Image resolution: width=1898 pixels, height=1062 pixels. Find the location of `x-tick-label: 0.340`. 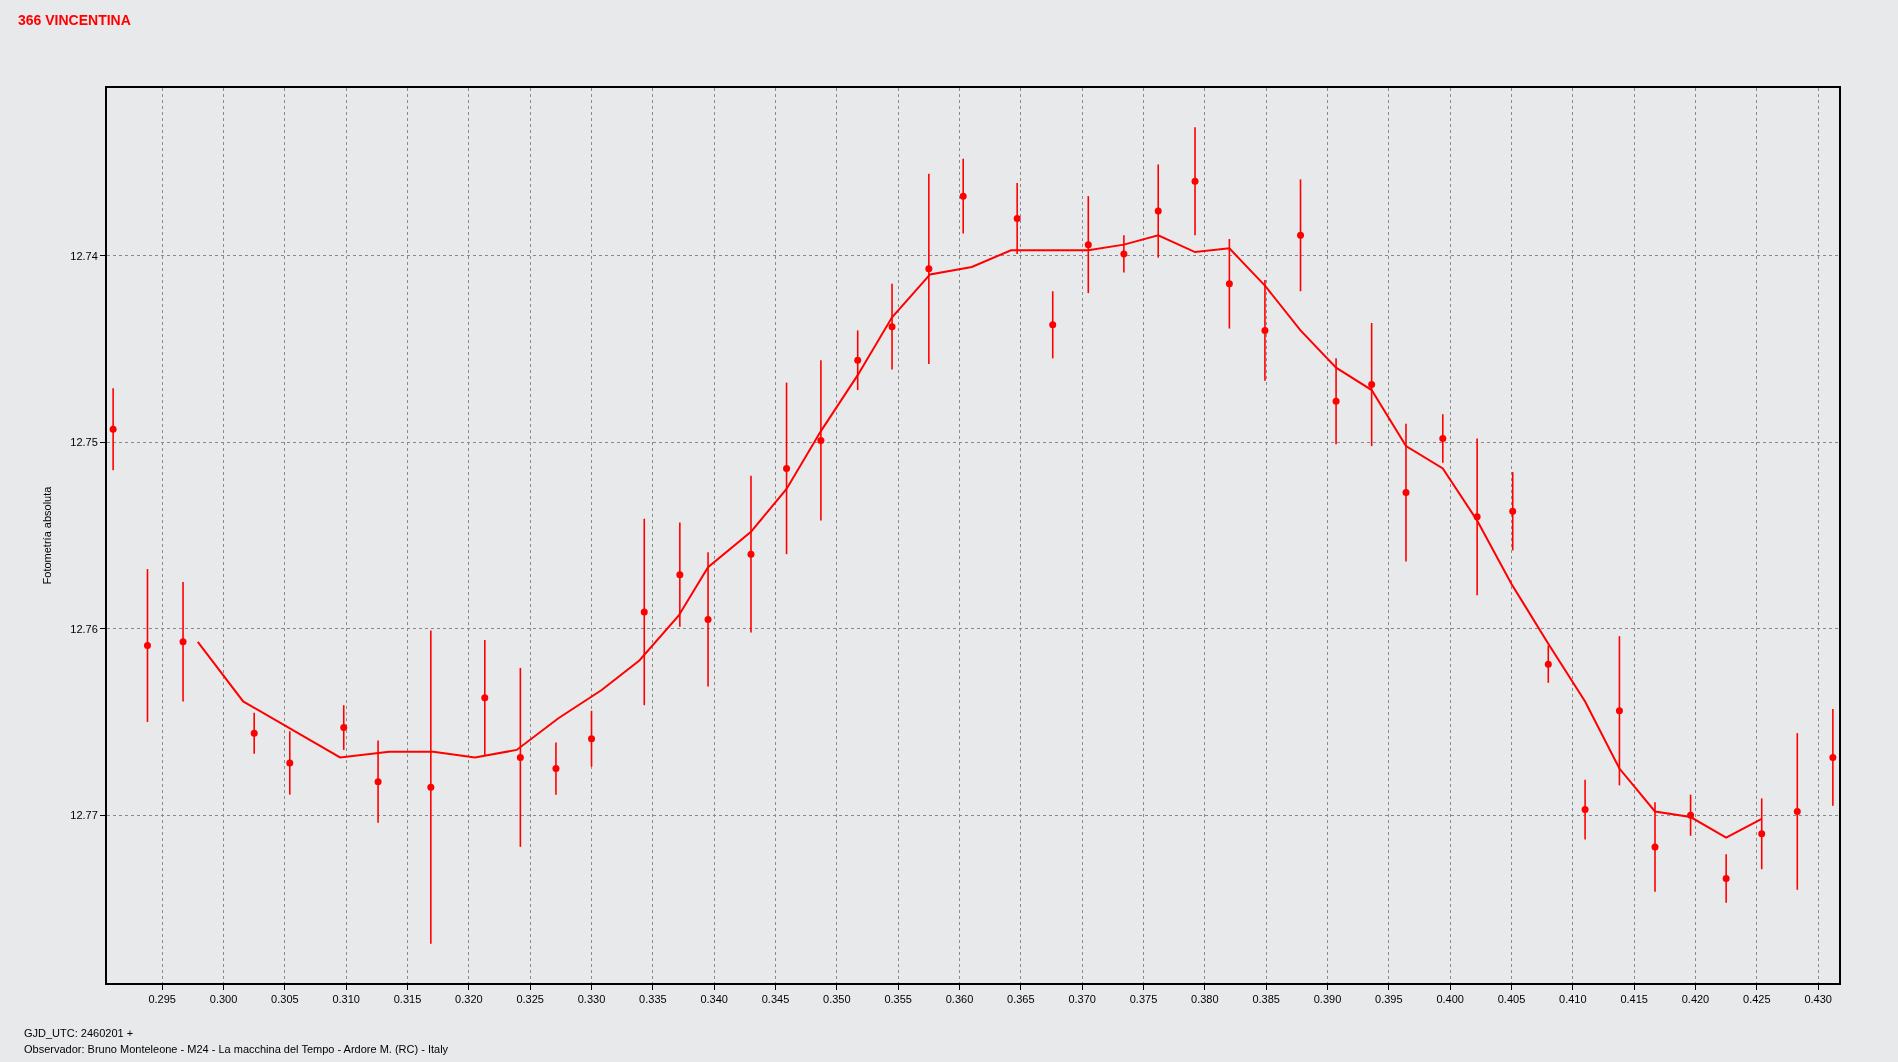

x-tick-label: 0.340 is located at coordinates (714, 999).